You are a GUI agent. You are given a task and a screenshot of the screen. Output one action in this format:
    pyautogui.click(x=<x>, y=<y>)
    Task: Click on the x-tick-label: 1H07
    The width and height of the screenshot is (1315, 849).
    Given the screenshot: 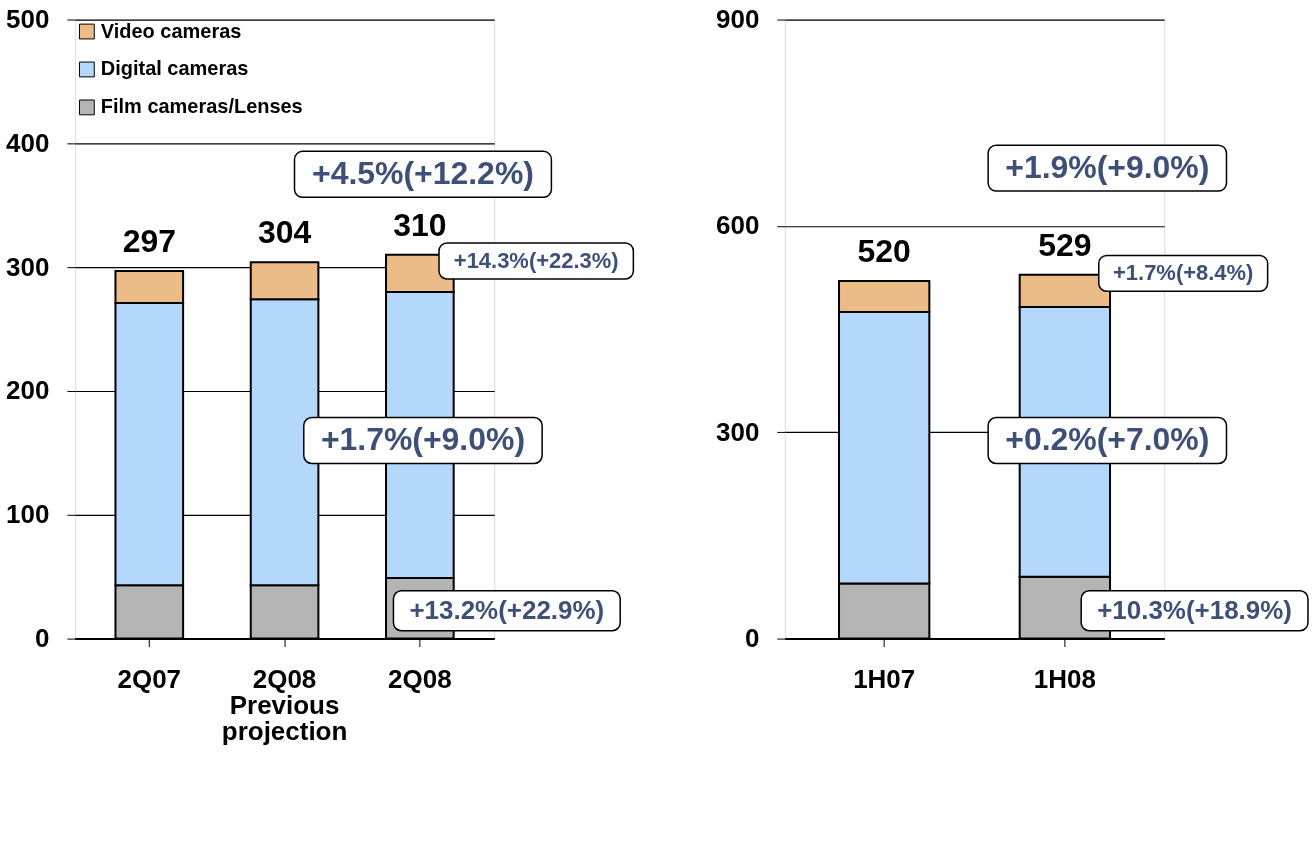 What is the action you would take?
    pyautogui.click(x=884, y=679)
    